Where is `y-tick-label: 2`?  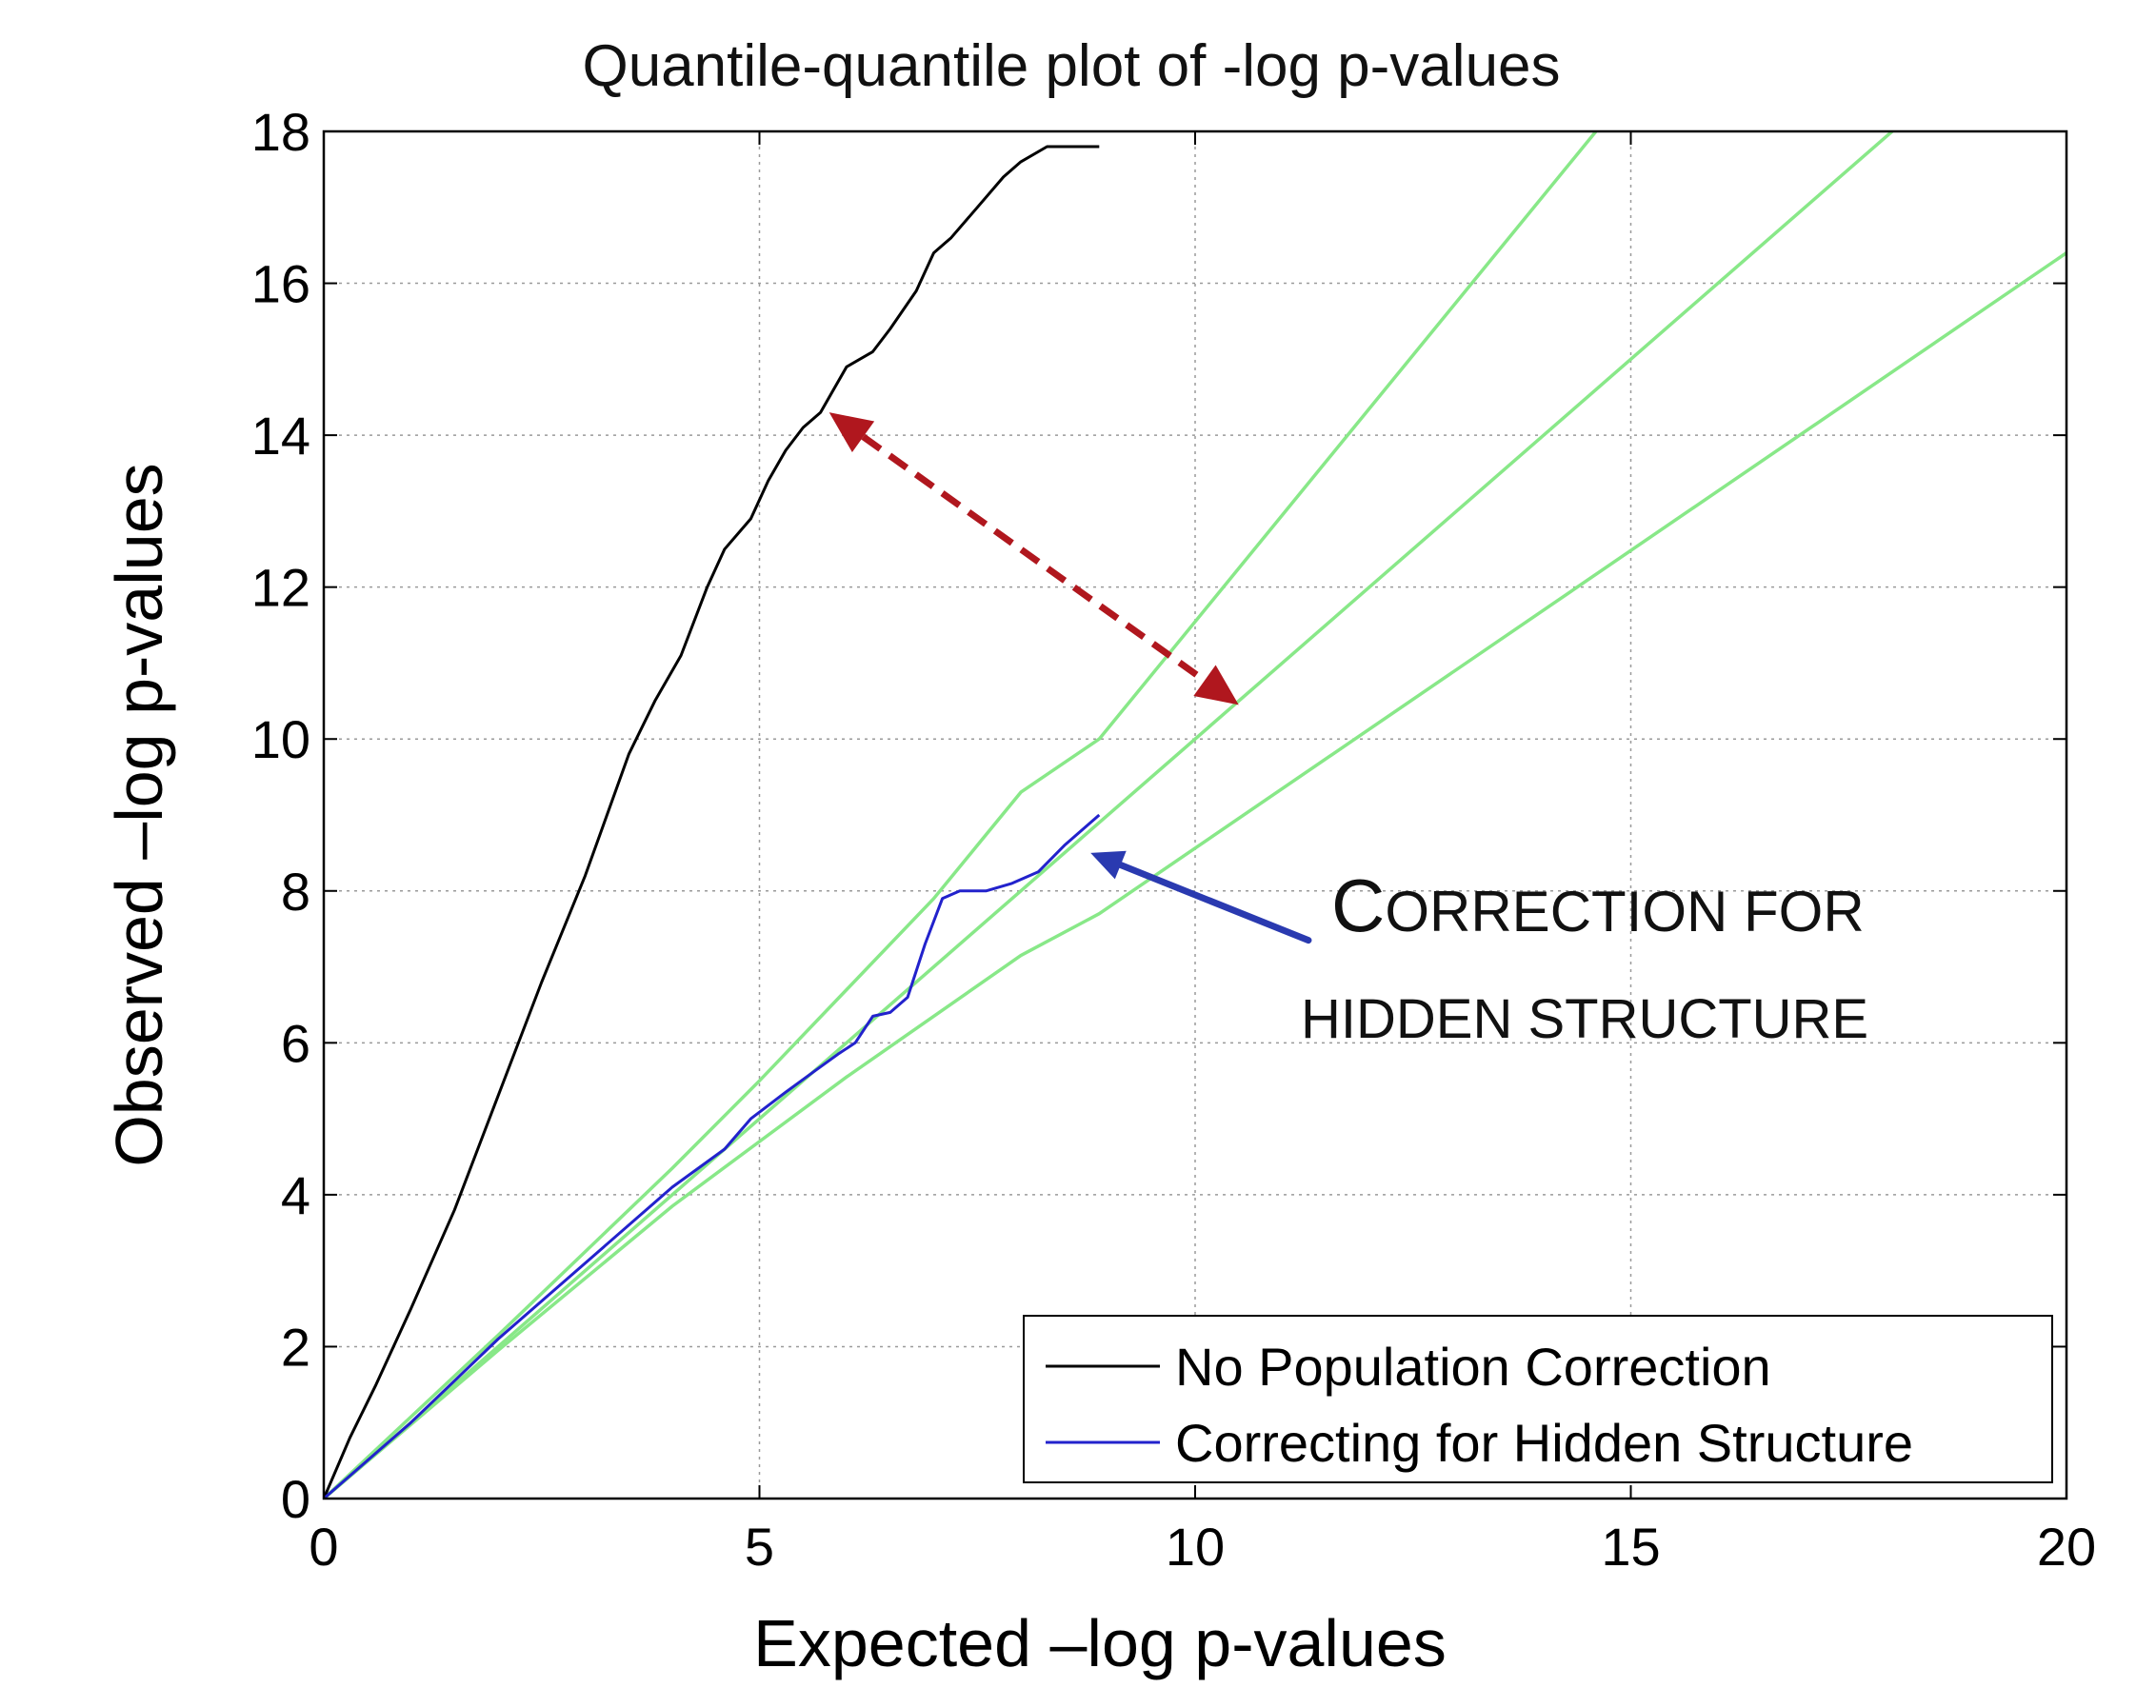
y-tick-label: 2 is located at coordinates (295, 1347).